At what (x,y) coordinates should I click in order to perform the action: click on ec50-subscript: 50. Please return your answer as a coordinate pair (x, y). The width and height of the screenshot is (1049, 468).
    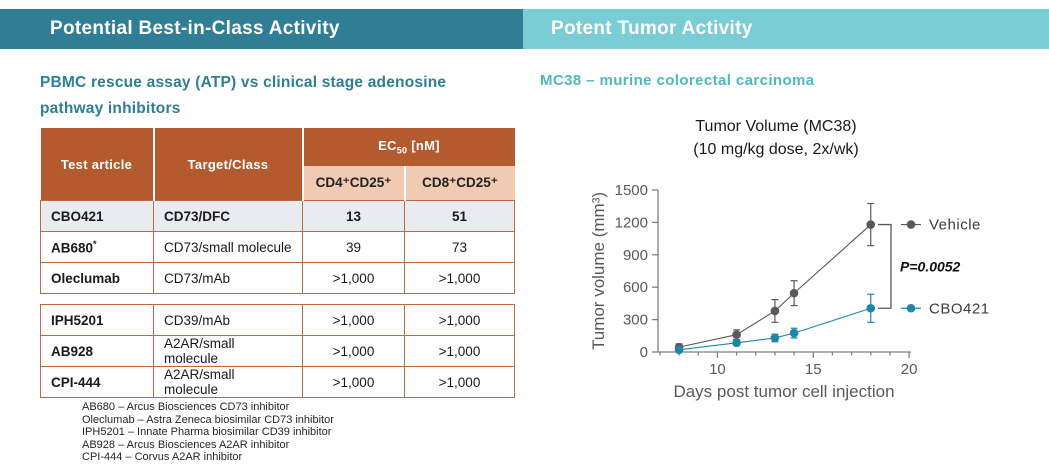
    Looking at the image, I should click on (402, 150).